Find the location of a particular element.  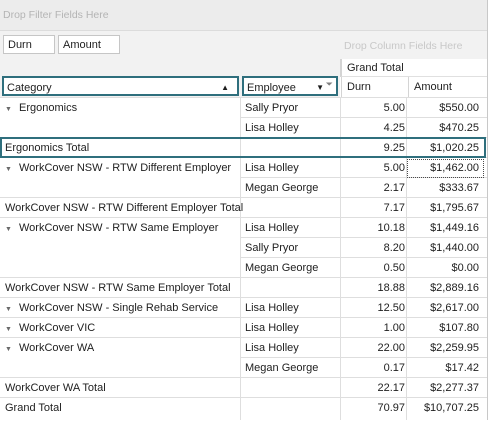

filter-drop-zone: Drop Filter Fields Here is located at coordinates (243, 15).